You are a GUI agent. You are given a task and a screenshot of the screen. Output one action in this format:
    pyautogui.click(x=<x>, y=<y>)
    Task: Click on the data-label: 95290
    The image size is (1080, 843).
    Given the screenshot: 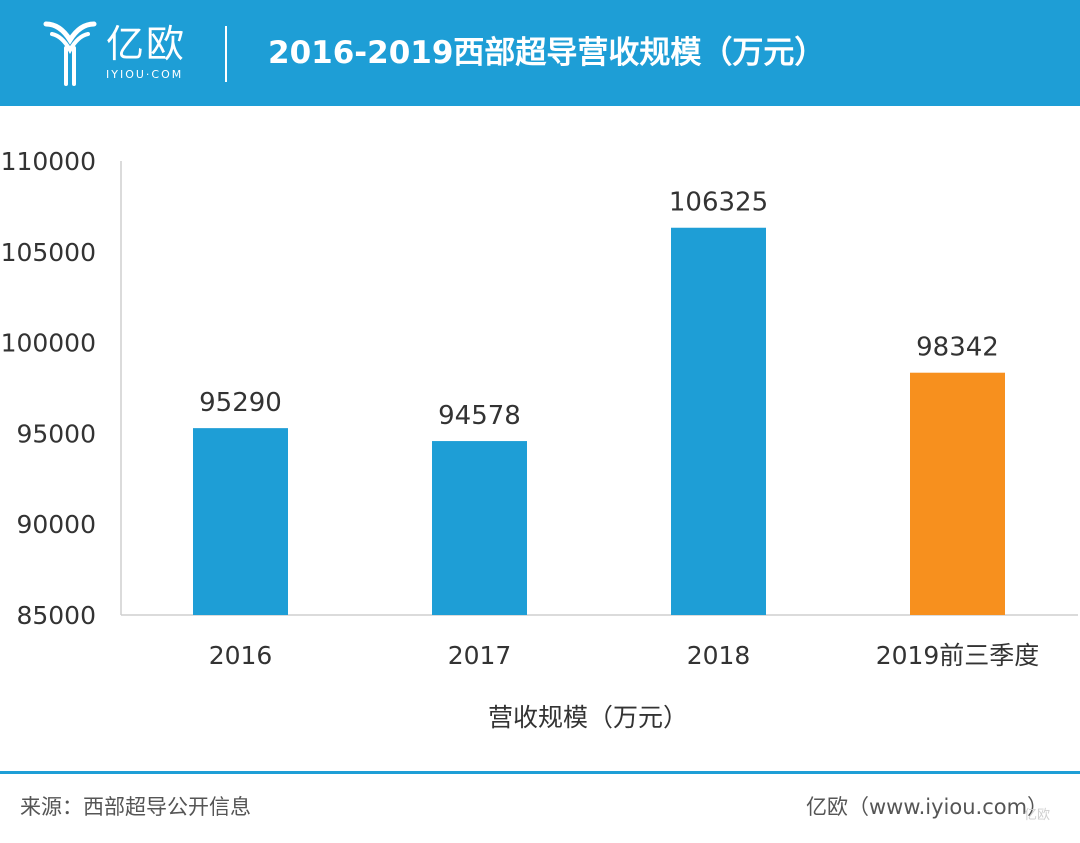 What is the action you would take?
    pyautogui.click(x=240, y=403)
    